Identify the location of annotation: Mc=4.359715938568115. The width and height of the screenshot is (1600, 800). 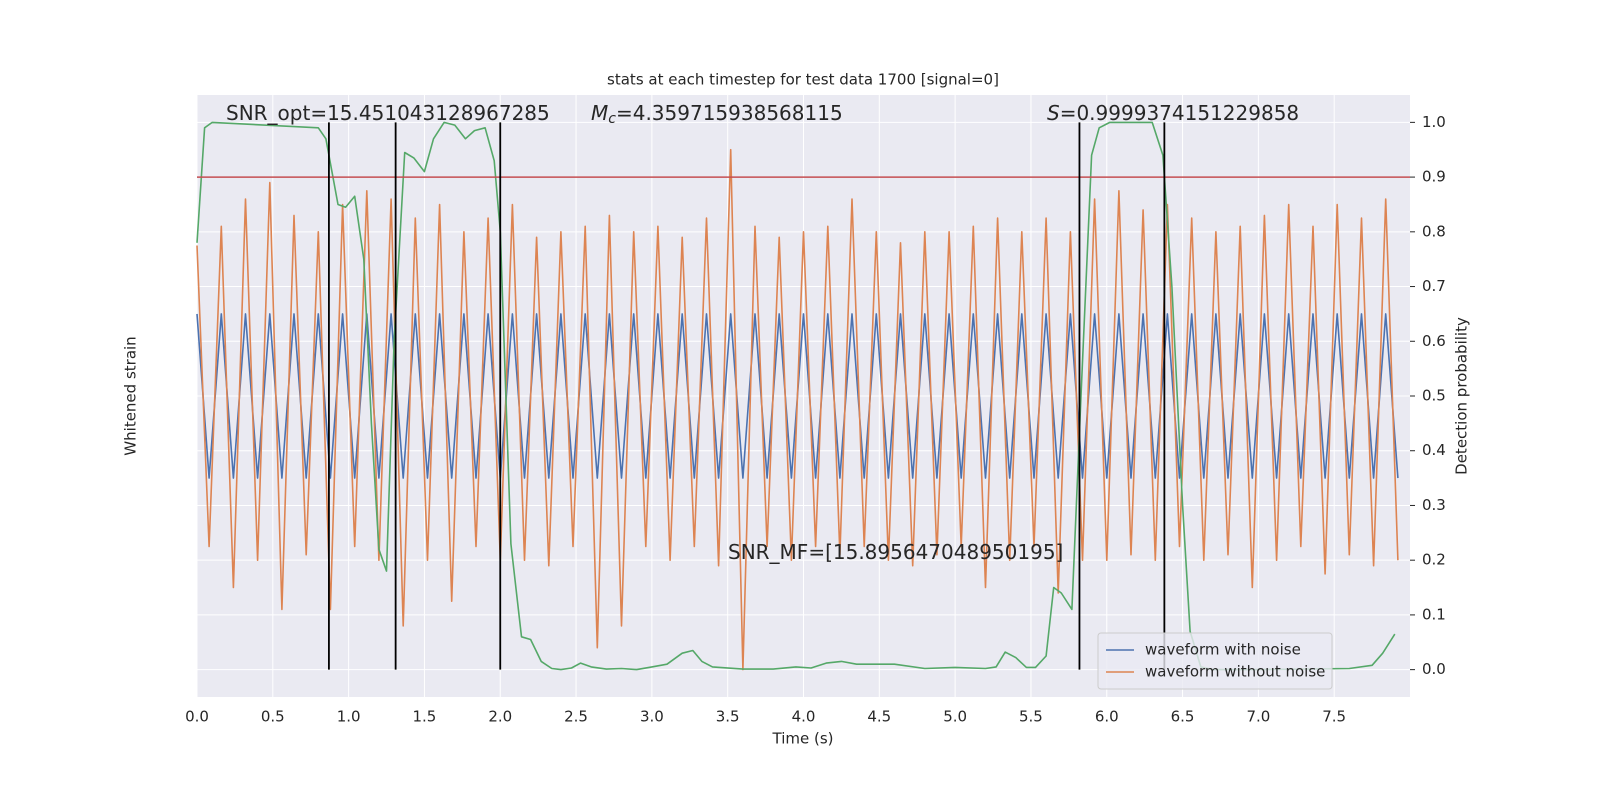
(717, 114).